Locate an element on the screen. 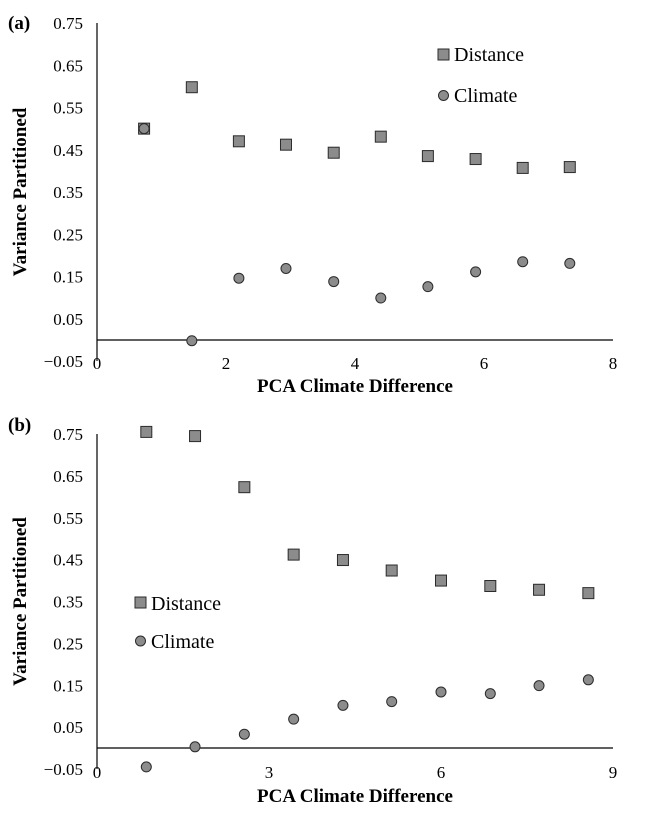 This screenshot has width=649, height=815. panel-a-x-tick-labels: 0 2 4 6 8 is located at coordinates (355, 363).